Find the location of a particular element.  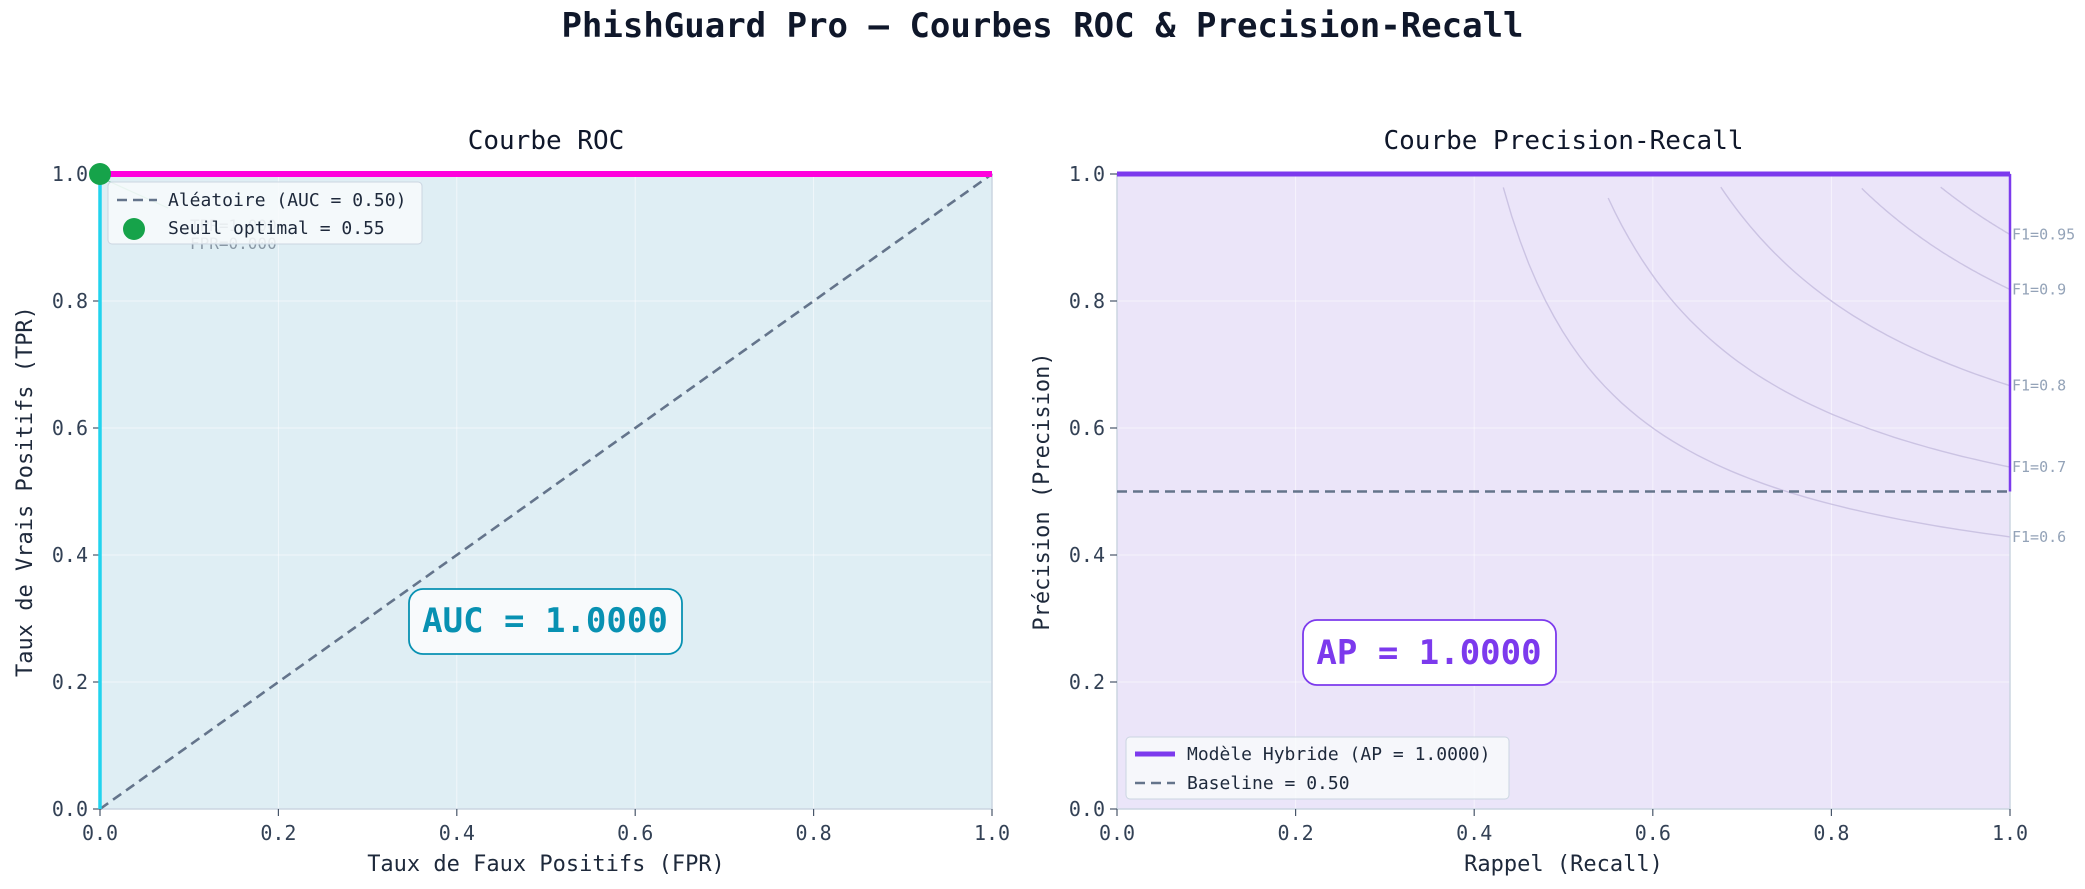

legend-marker-optimal is located at coordinates (134, 229).